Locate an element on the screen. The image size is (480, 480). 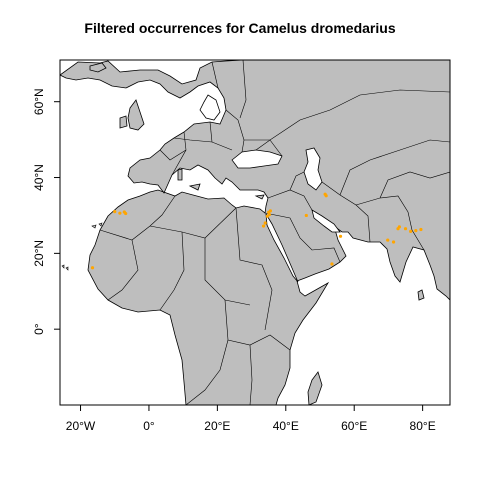
cape-verde is located at coordinates (65, 267).